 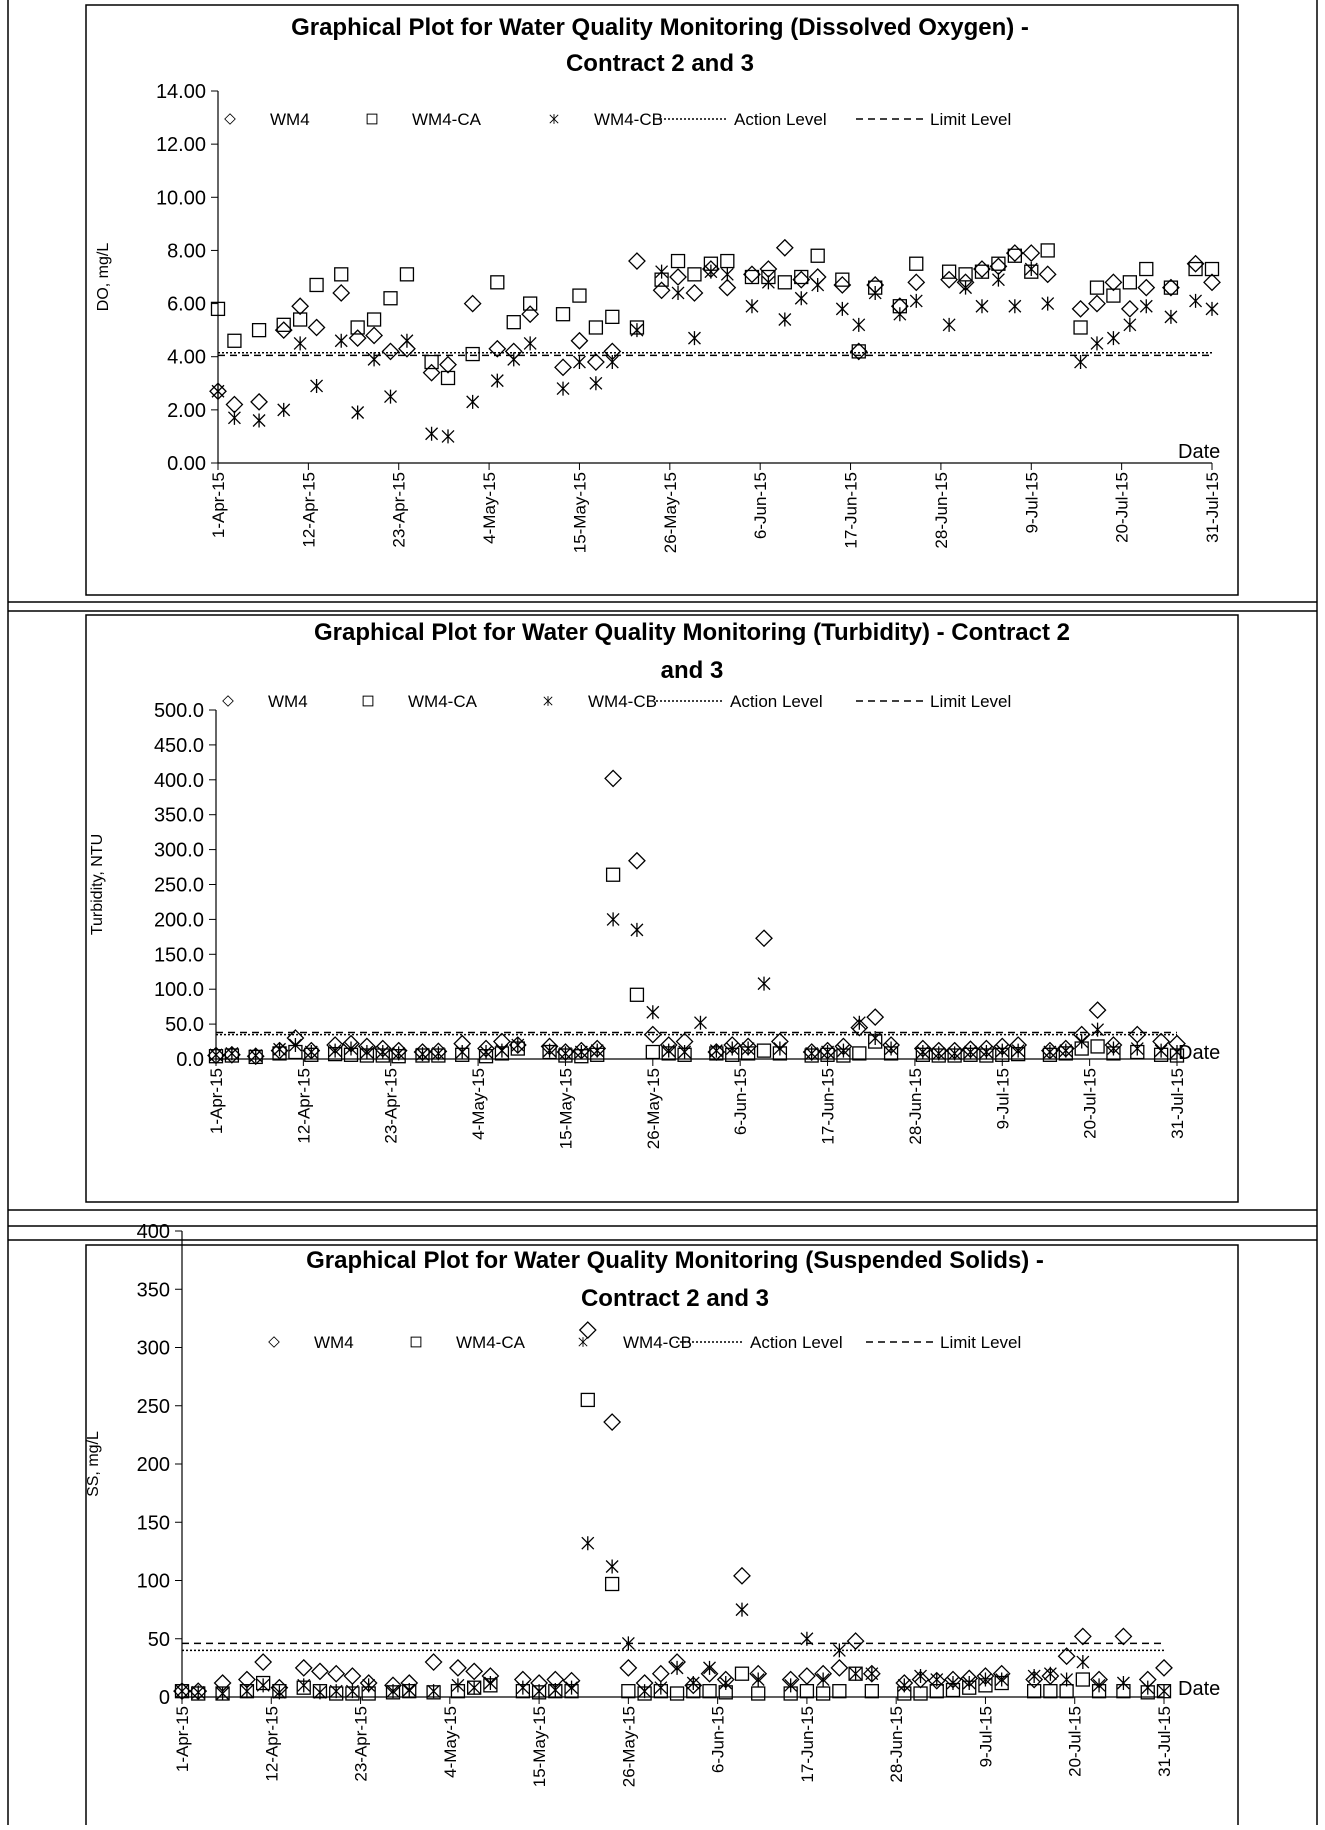 What do you see at coordinates (896, 1744) in the screenshot?
I see `x-tick-label: 28-Jun-15` at bounding box center [896, 1744].